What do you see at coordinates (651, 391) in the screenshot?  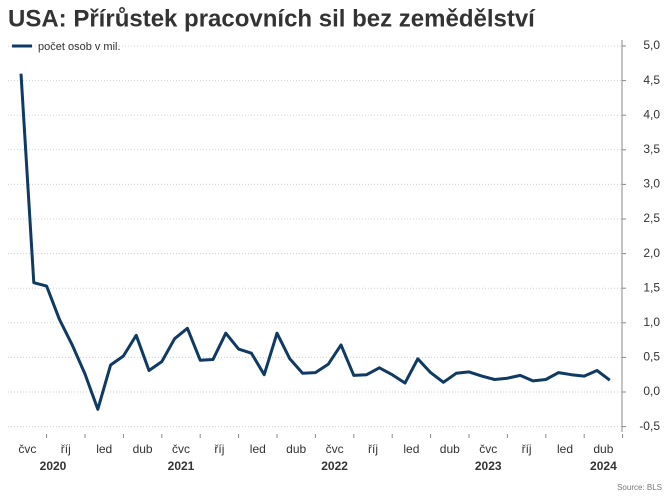 I see `y-tick-label: 0,0` at bounding box center [651, 391].